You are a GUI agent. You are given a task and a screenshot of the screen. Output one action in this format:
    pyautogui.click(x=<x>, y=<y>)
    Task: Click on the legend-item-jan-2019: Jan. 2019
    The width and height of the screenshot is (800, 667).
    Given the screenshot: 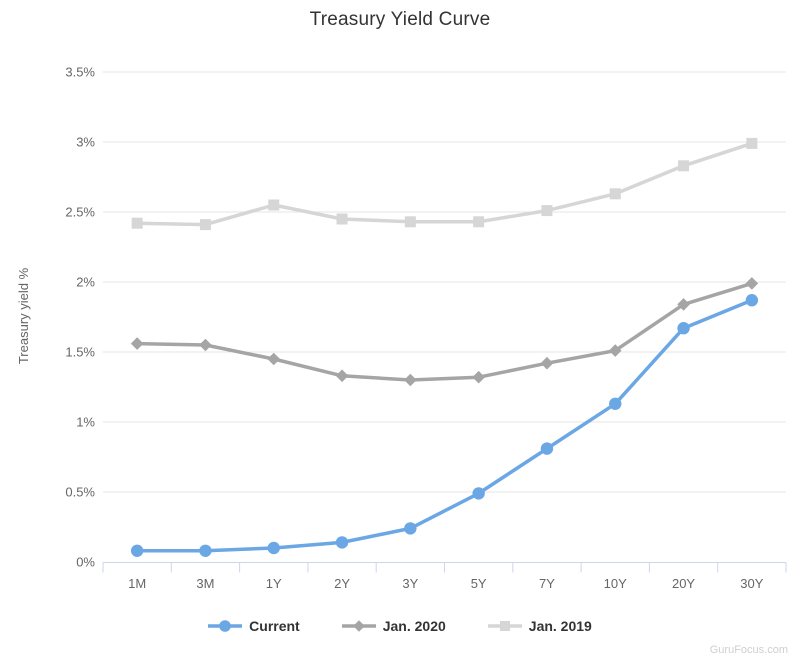 What is the action you would take?
    pyautogui.click(x=539, y=626)
    